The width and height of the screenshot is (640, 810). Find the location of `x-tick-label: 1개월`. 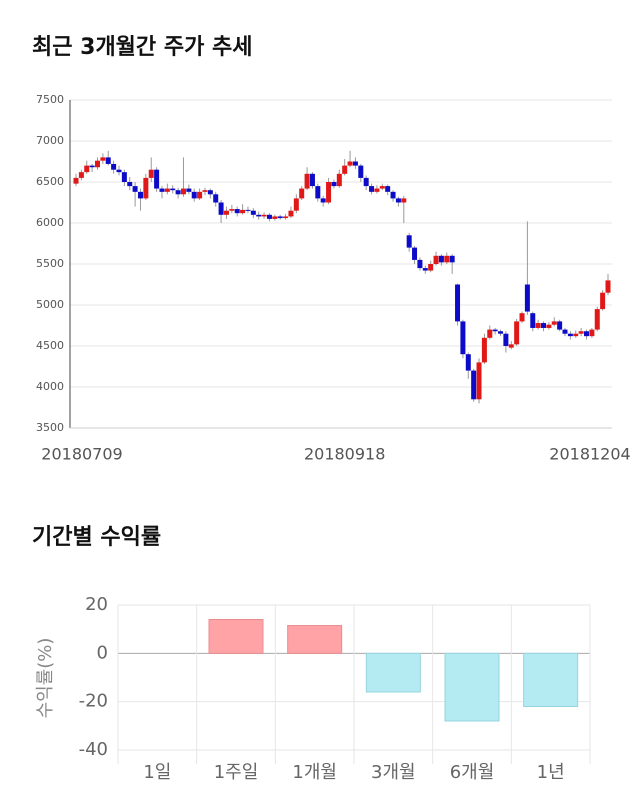

x-tick-label: 1개월 is located at coordinates (314, 772).